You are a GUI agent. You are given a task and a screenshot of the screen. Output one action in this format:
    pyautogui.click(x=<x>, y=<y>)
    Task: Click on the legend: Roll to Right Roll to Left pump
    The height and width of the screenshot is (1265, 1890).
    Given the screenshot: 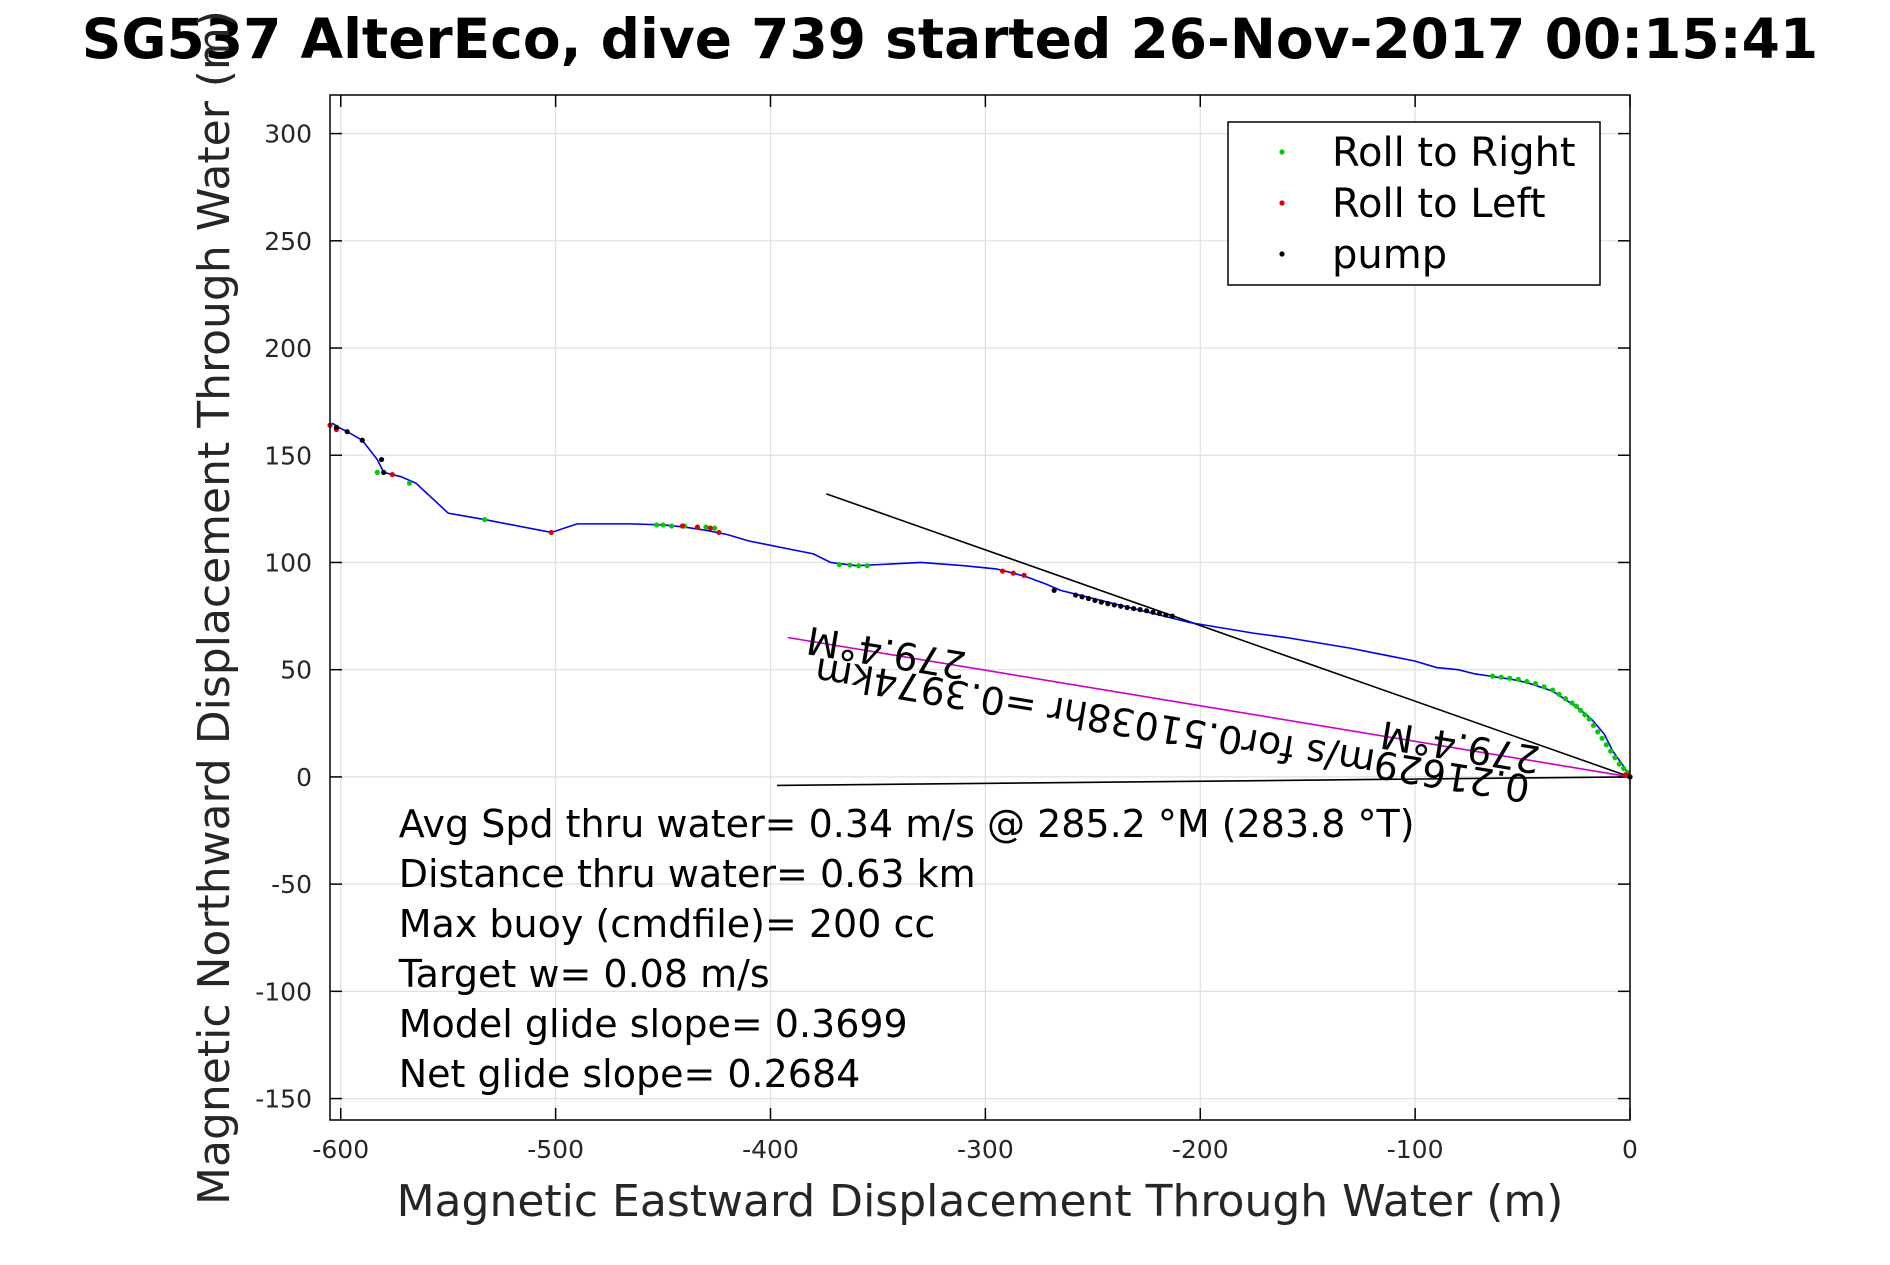 What is the action you would take?
    pyautogui.click(x=1414, y=203)
    